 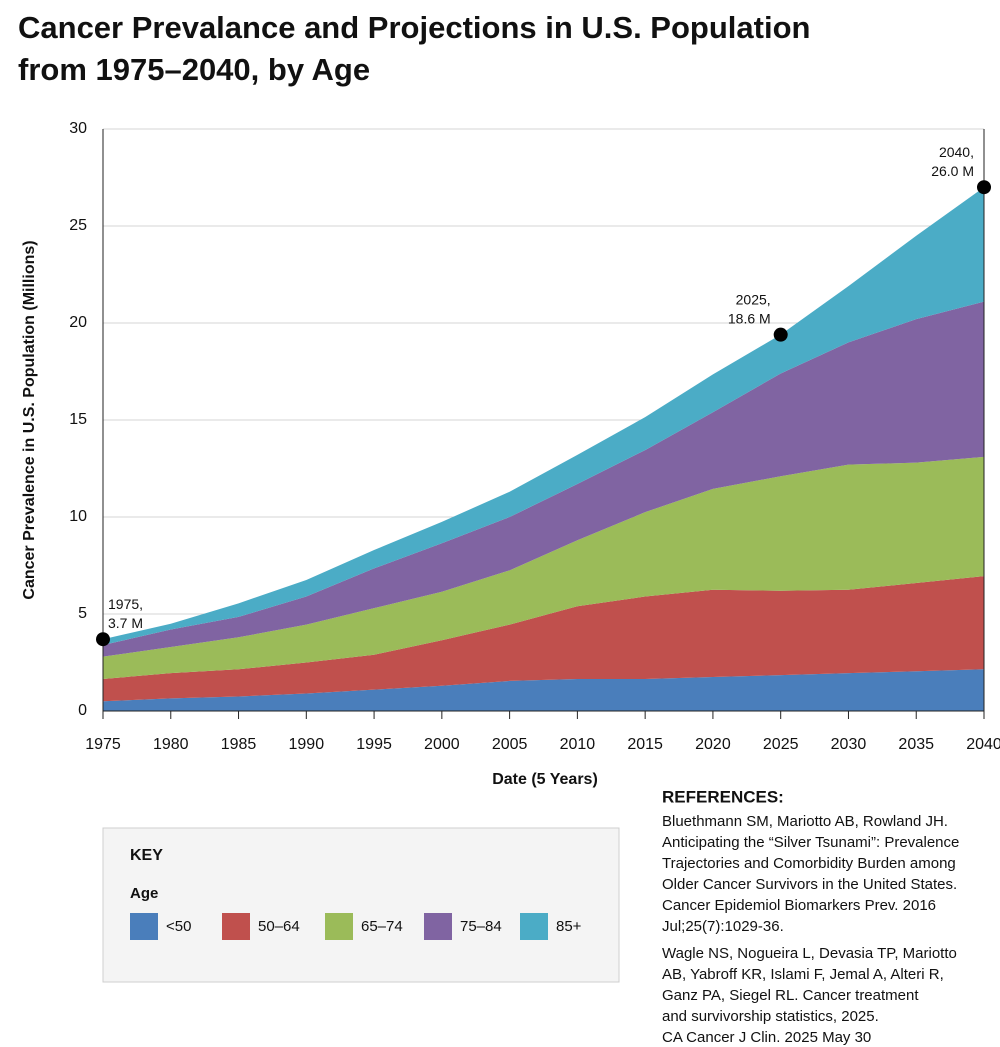 I want to click on annotation-label: 26.0 M, so click(x=952, y=171).